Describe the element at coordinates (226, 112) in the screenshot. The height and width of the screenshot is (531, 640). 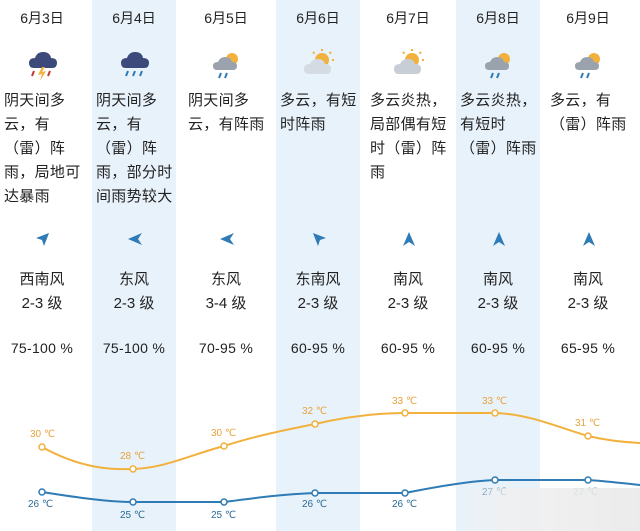
I see `weather-description: 阴天间多 云，有阵雨` at that location.